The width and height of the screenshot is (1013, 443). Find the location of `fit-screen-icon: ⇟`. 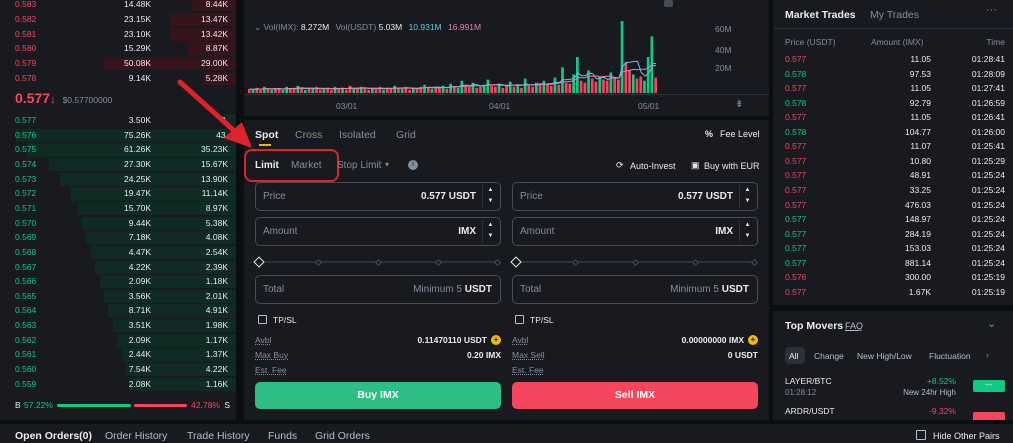

fit-screen-icon: ⇟ is located at coordinates (739, 104).